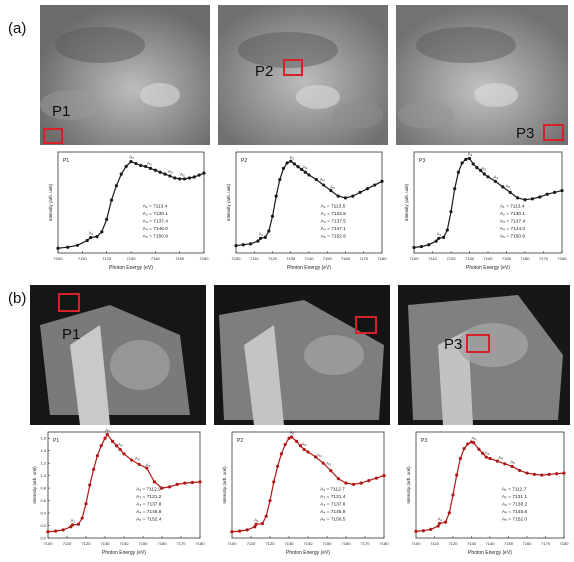 The width and height of the screenshot is (574, 562). What do you see at coordinates (53, 136) in the screenshot?
I see `region-marker-a1` at bounding box center [53, 136].